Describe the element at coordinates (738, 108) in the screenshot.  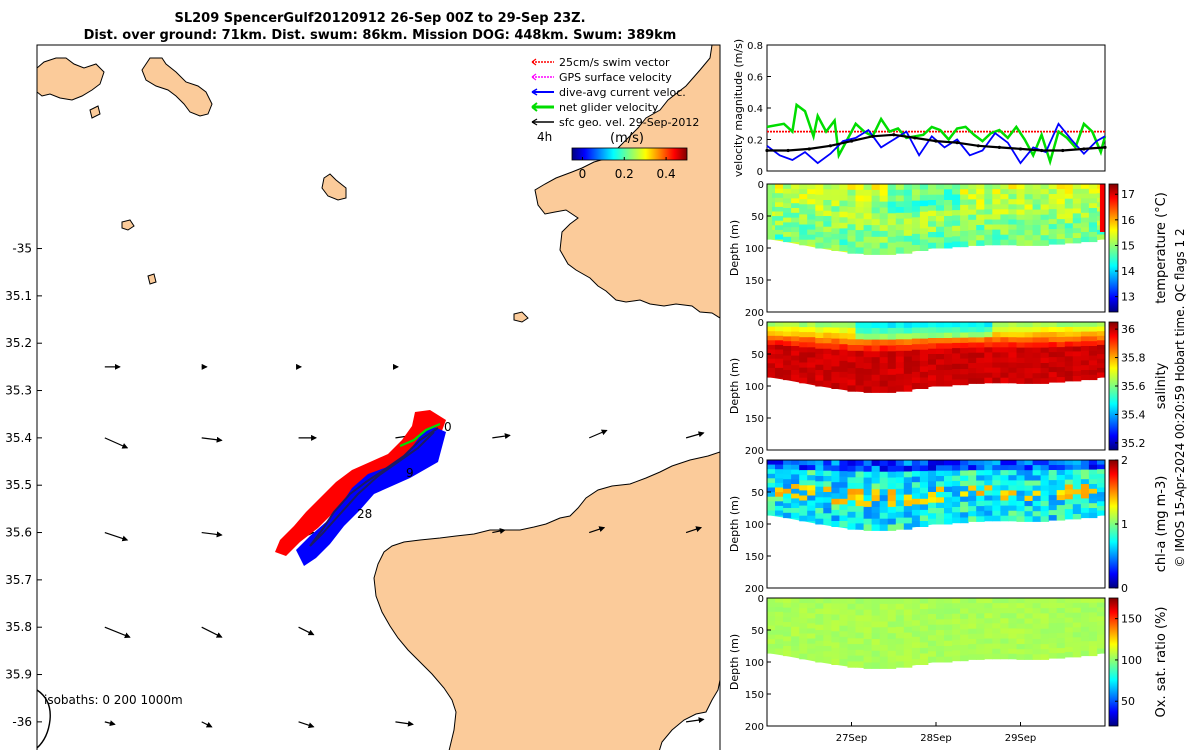
I see `velocity-y-label: velocity magnitude (m/s)` at that location.